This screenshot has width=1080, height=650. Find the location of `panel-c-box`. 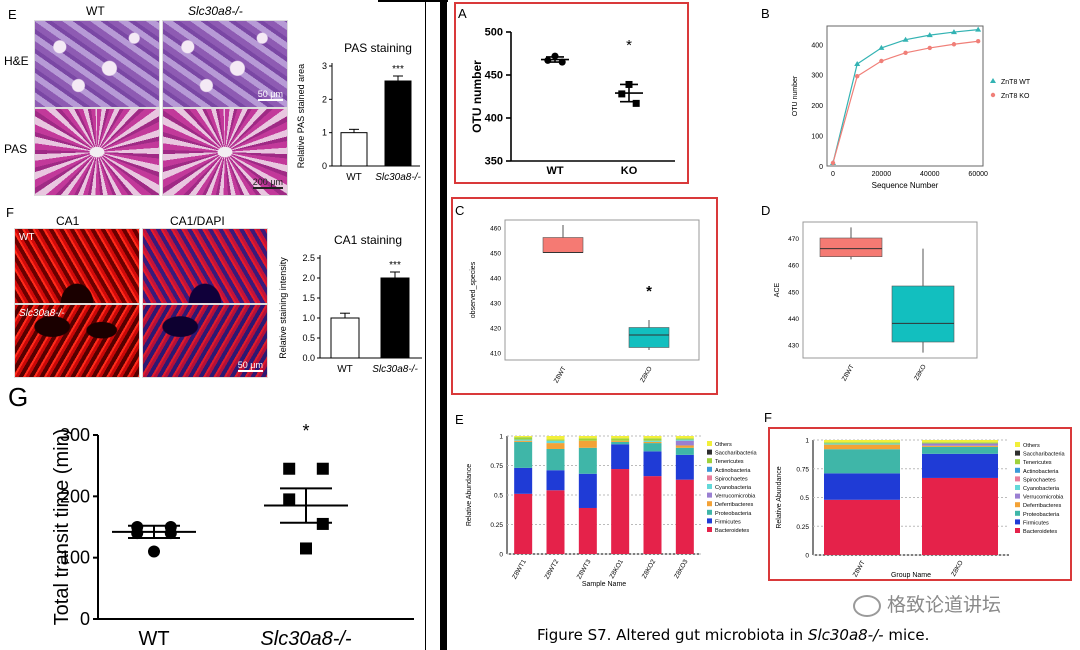

panel-c-box is located at coordinates (584, 296).